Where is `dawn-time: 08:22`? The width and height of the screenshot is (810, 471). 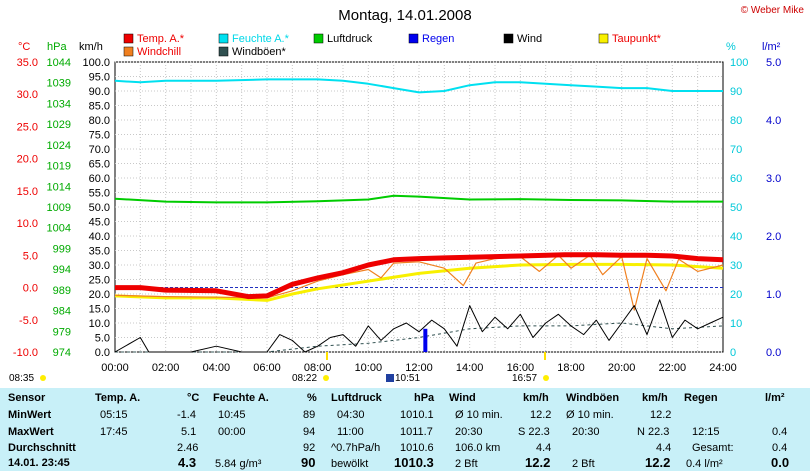 dawn-time: 08:22 is located at coordinates (304, 378).